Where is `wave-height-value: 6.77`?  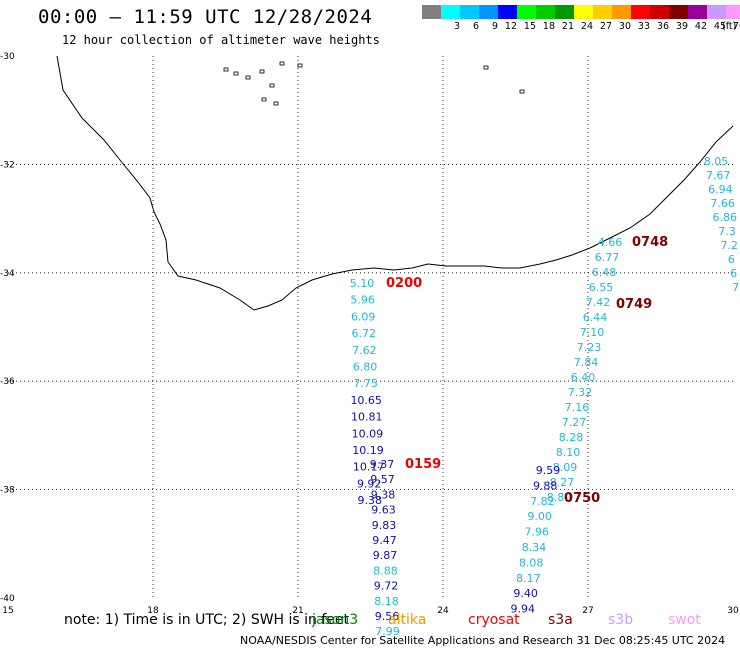 wave-height-value: 6.77 is located at coordinates (607, 257).